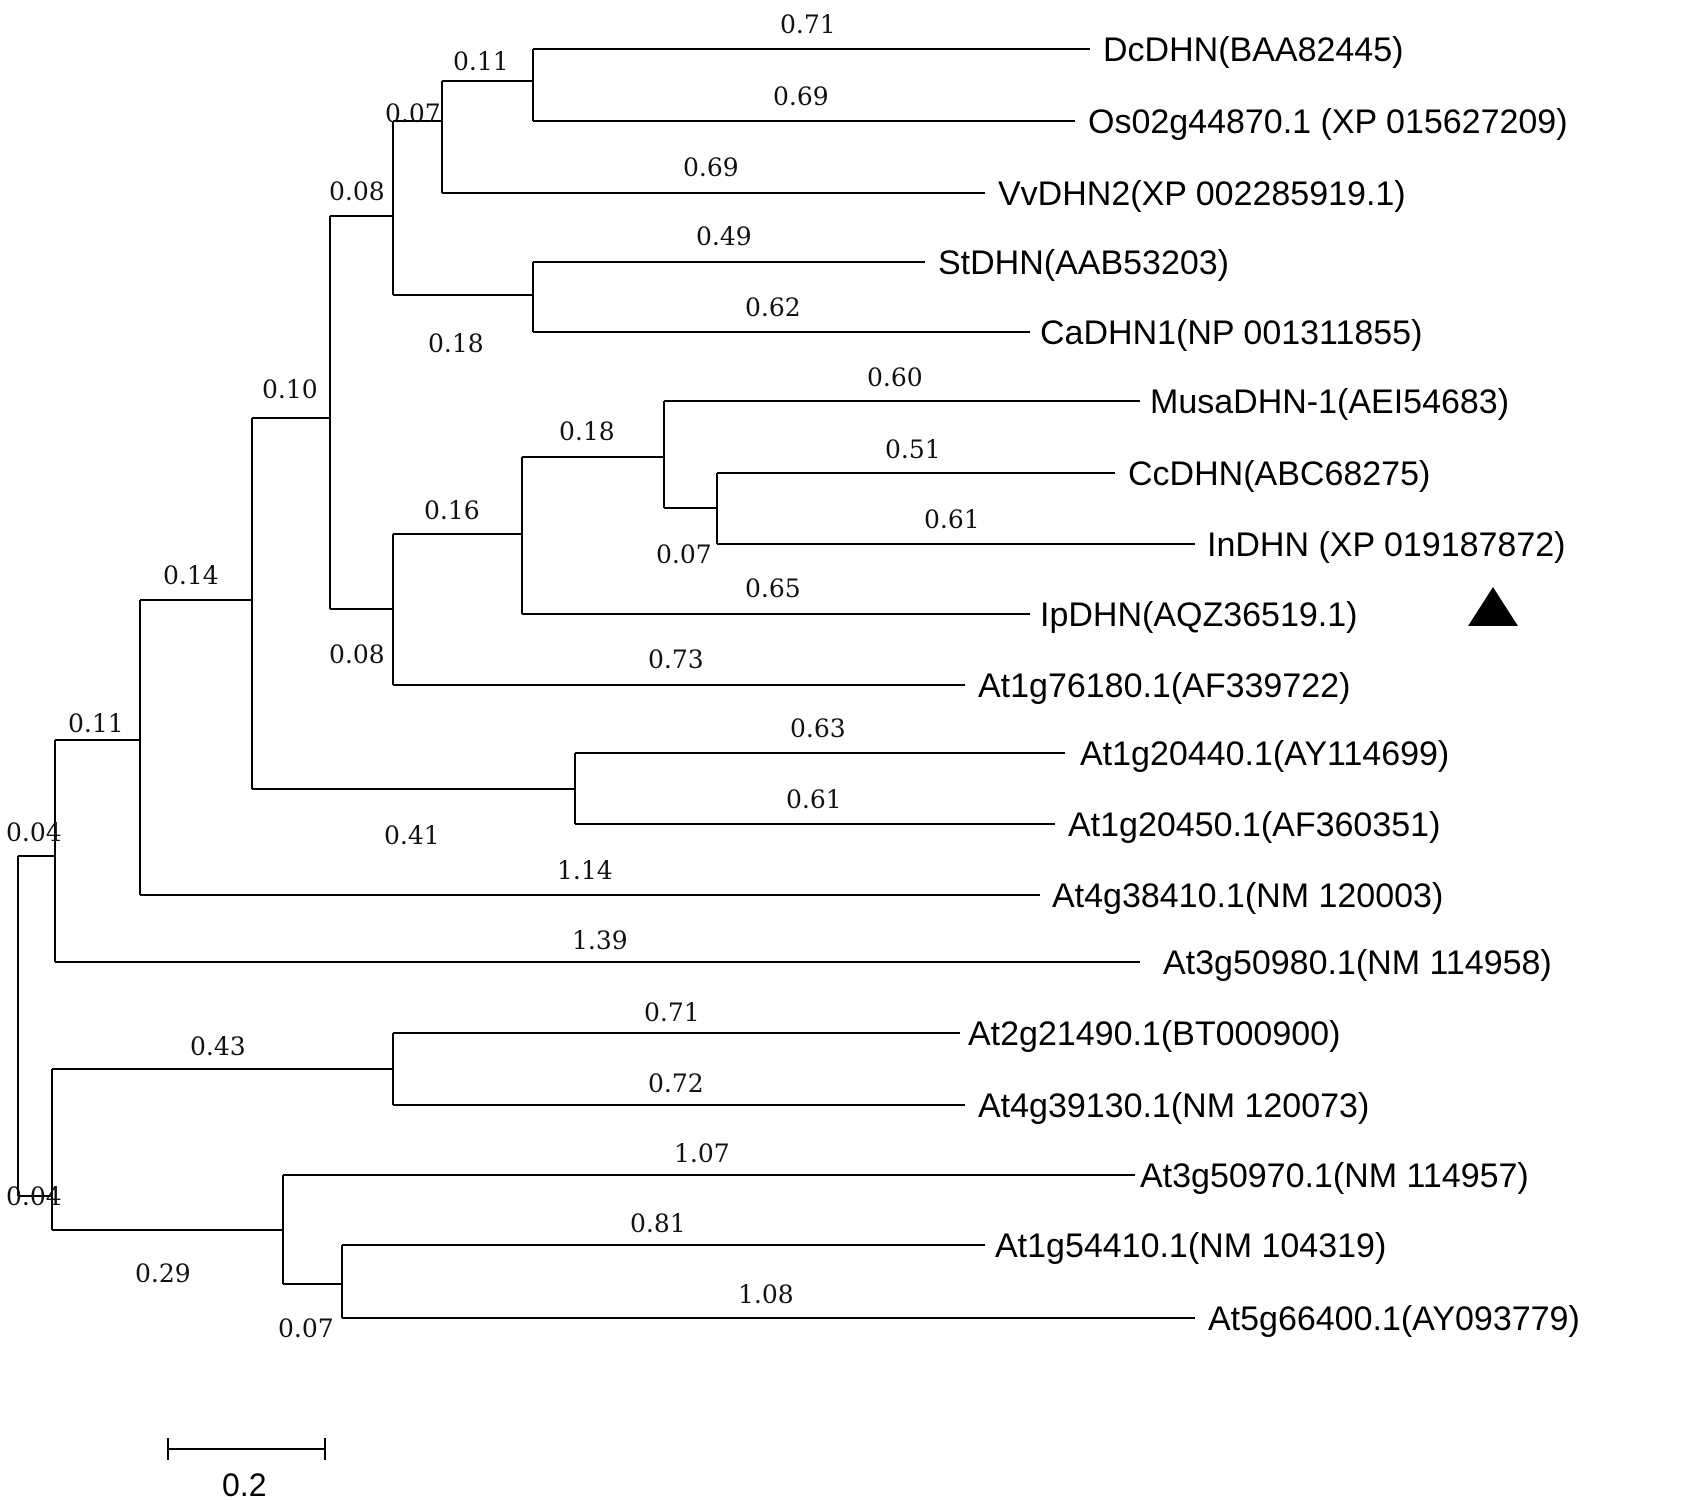 The height and width of the screenshot is (1500, 1698). Describe the element at coordinates (1329, 402) in the screenshot. I see `taxon-label: MusaDHN-1(AEI54683)` at that location.